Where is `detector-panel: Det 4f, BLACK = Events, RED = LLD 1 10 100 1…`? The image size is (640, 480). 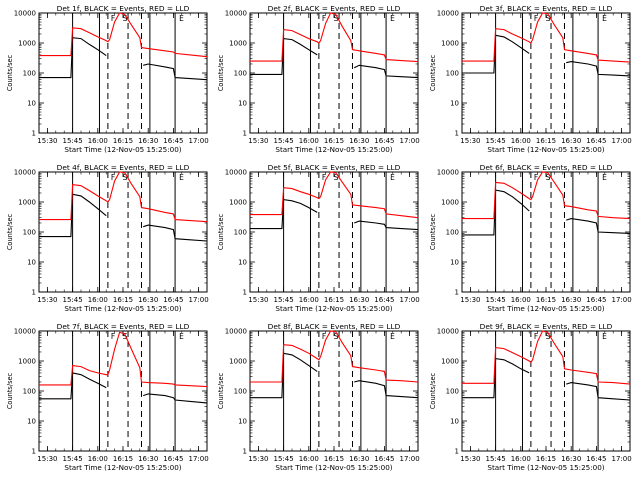 detector-panel: Det 4f, BLACK = Events, RED = LLD 1 10 100 1… is located at coordinates (107, 238).